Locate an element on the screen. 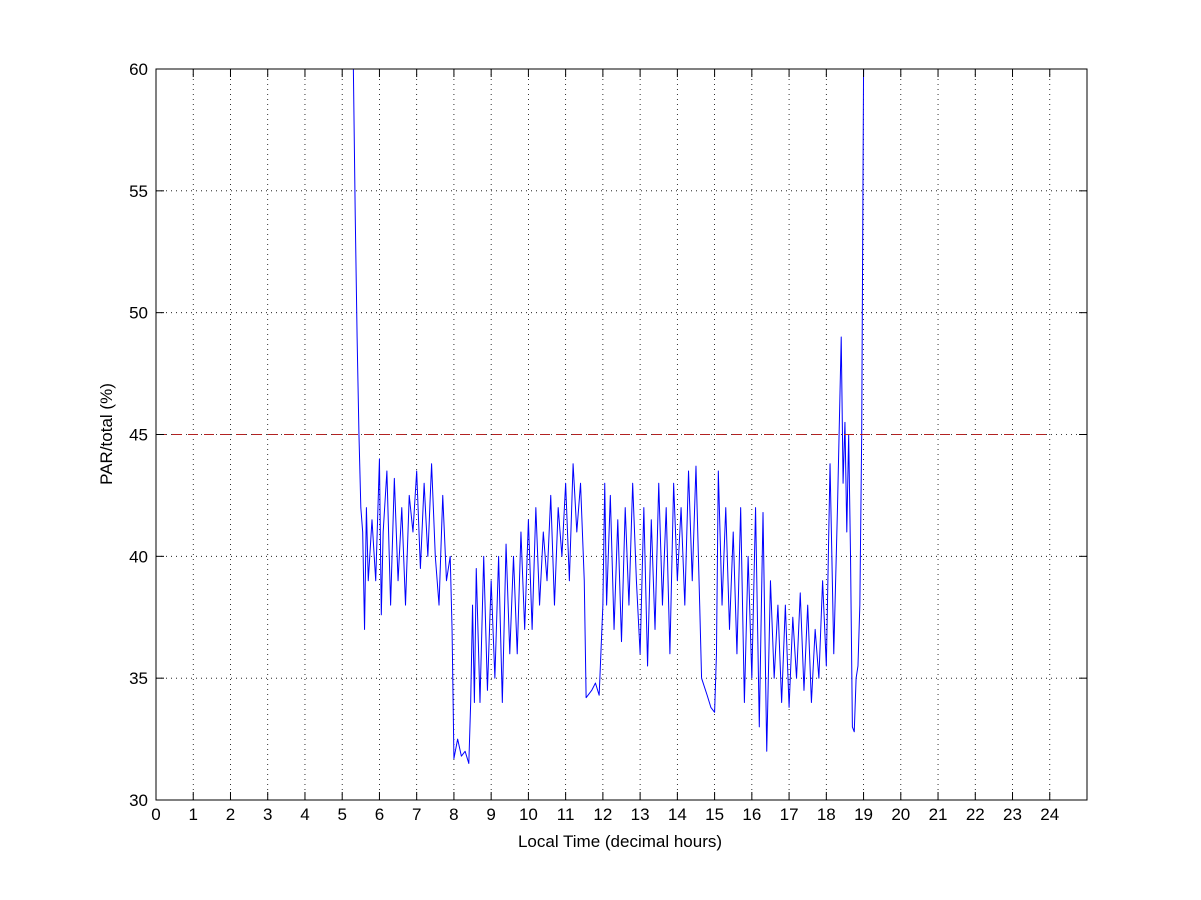  x-tick-label: 12 is located at coordinates (602, 814).